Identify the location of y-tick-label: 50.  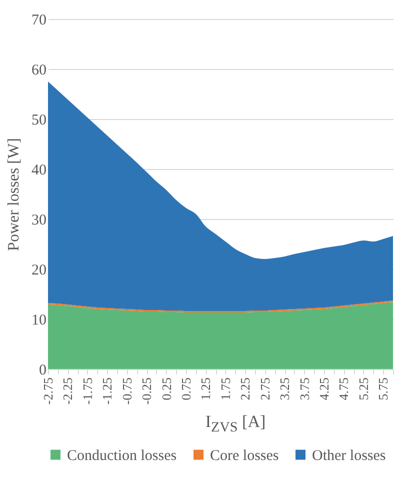
(39, 120).